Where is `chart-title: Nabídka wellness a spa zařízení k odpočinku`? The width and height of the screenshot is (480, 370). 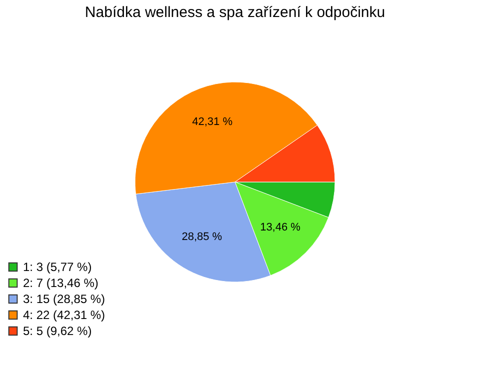 chart-title: Nabídka wellness a spa zařízení k odpočinku is located at coordinates (235, 12).